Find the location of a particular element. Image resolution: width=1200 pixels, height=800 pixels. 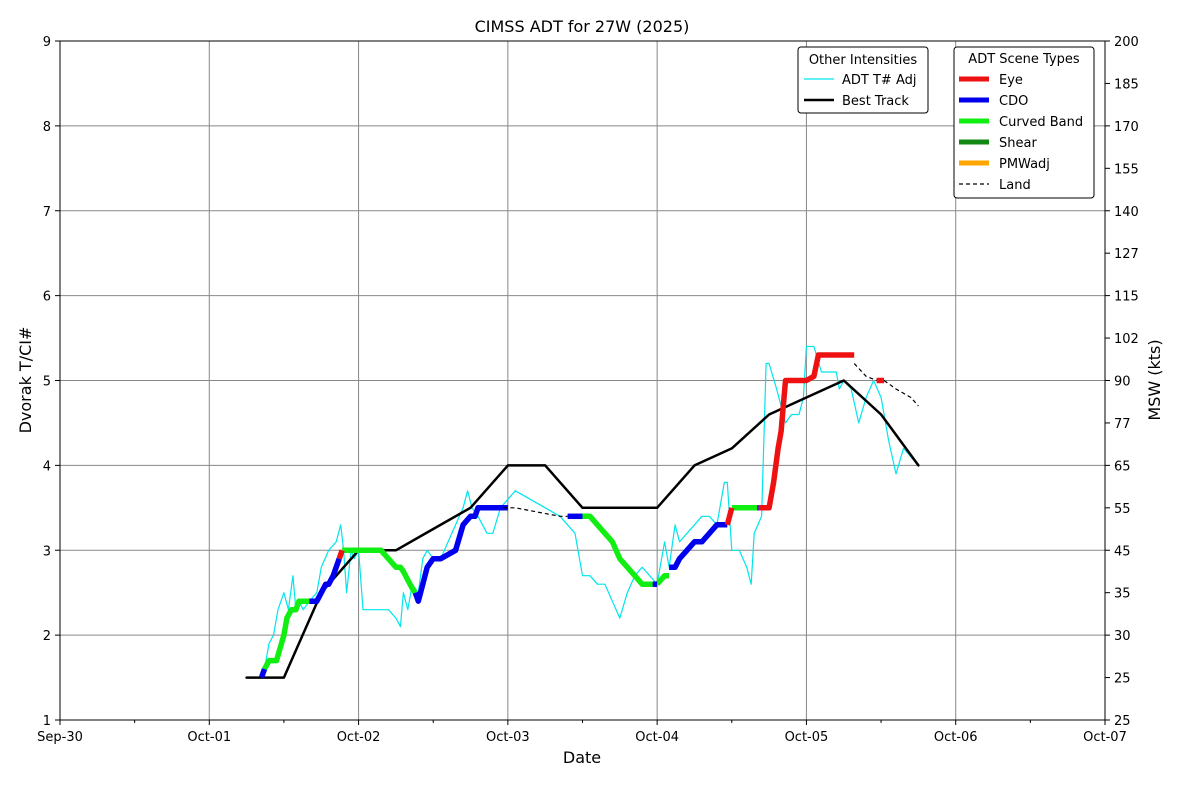

legend-label-adt: ADT T# Adj is located at coordinates (879, 80).